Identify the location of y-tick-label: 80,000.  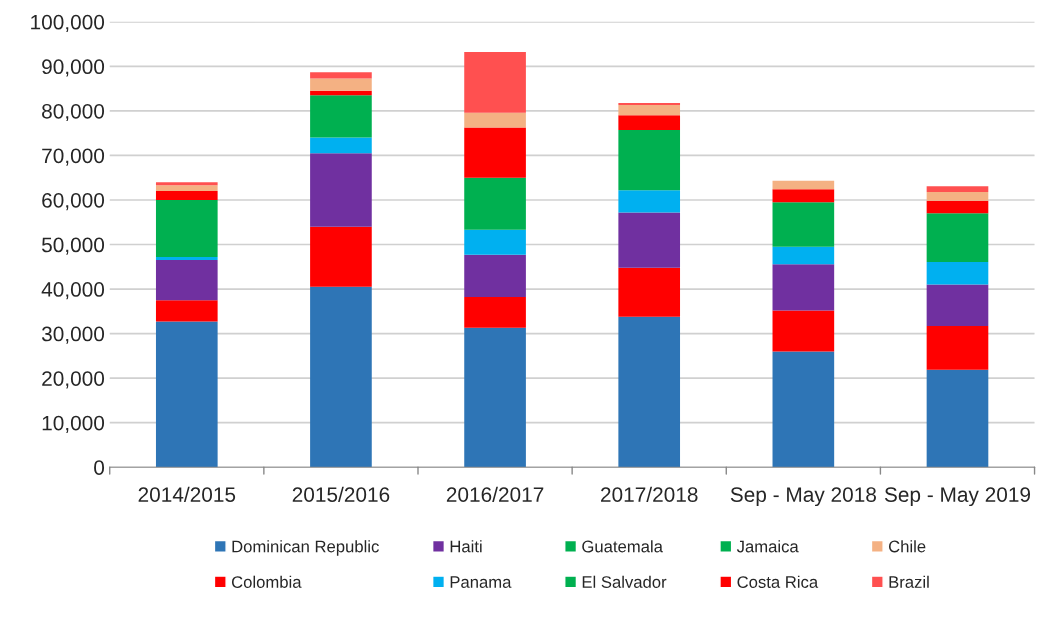
(73, 112).